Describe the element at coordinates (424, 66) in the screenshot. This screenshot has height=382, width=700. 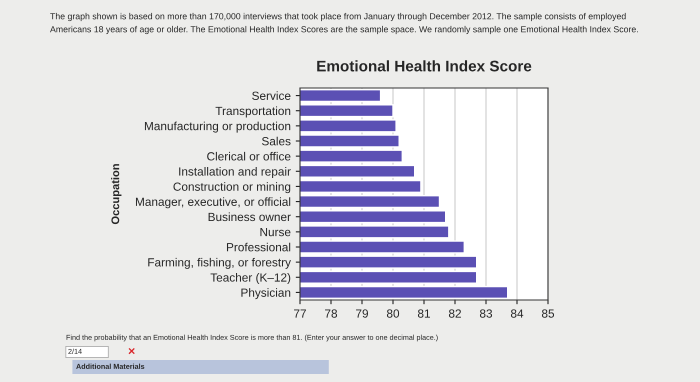
I see `chart-title: Emotional Health Index Score` at that location.